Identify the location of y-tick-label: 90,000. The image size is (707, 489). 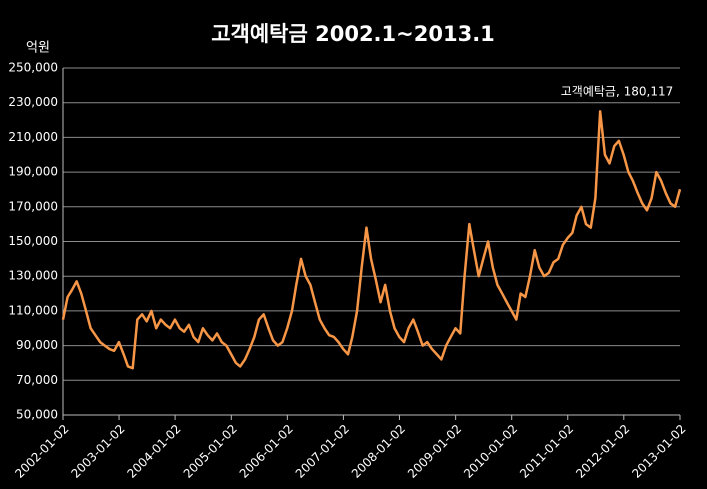
(37, 345).